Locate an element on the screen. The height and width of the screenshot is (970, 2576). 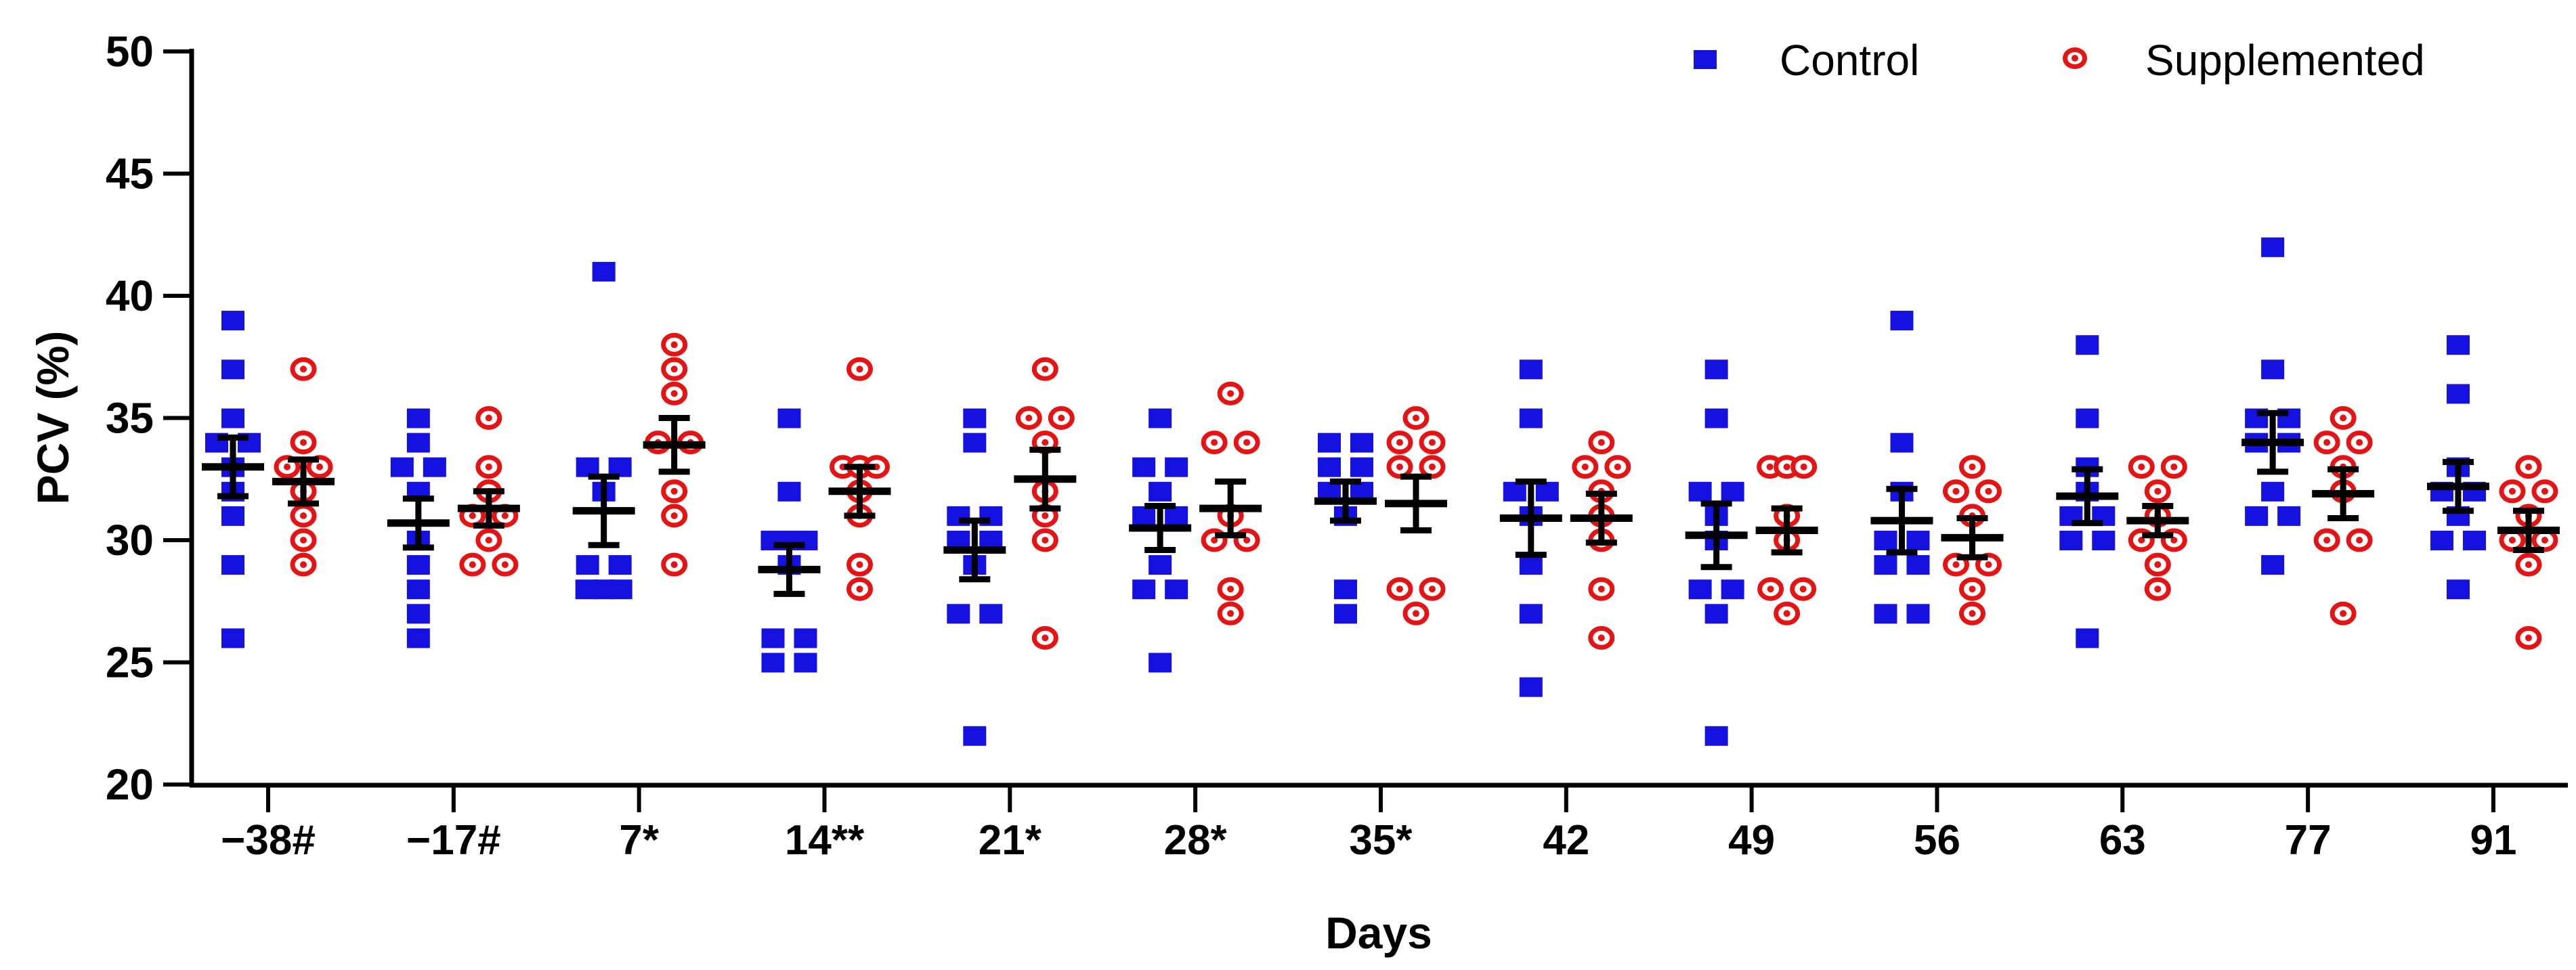
x-tick-label-4: 21* is located at coordinates (1010, 840).